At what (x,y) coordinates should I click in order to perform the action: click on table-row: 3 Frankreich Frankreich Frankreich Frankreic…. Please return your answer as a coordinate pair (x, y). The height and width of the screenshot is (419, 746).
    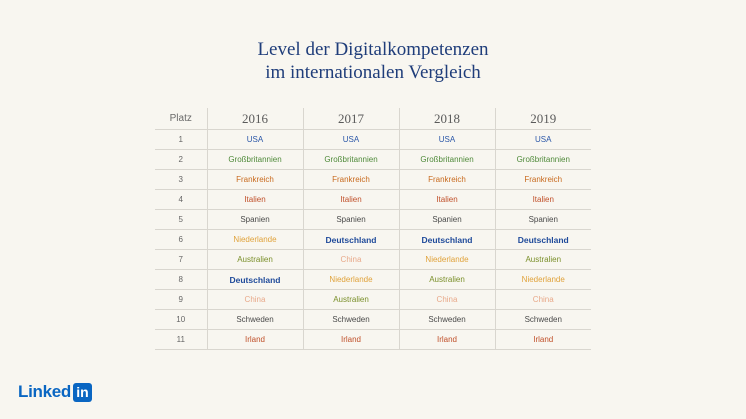
    Looking at the image, I should click on (373, 179).